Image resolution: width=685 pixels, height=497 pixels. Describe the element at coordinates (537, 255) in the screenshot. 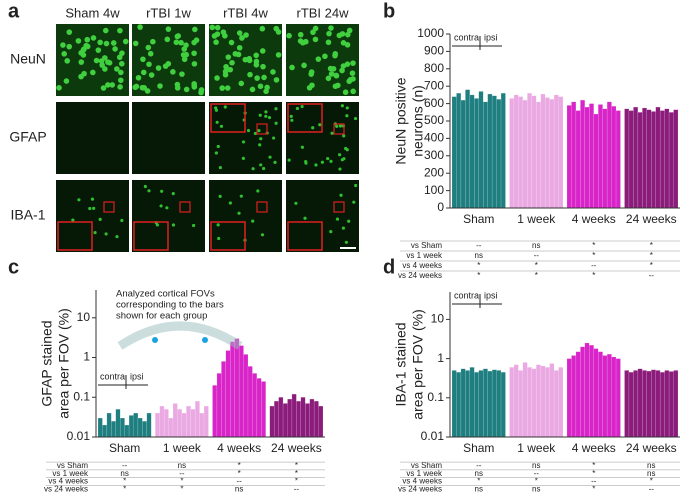

I see `stat-cell: --` at that location.